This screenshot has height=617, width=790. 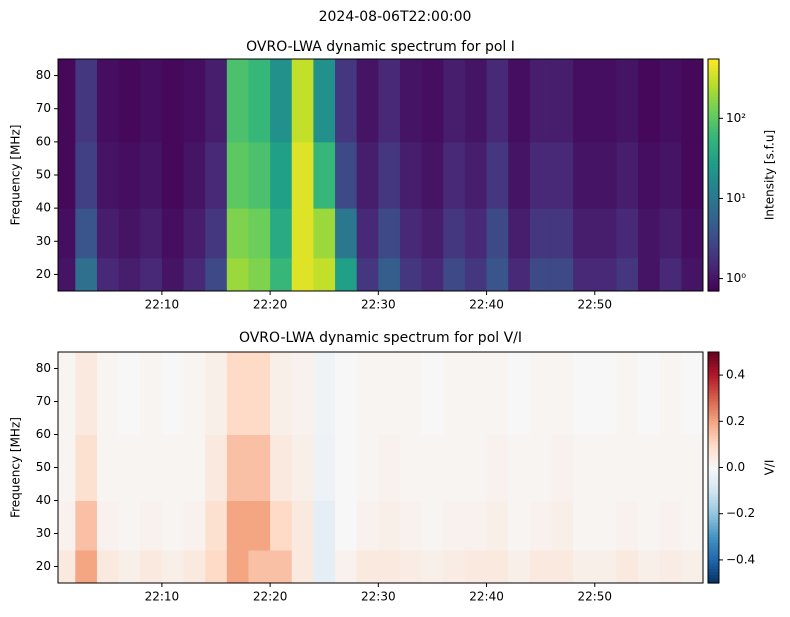 I want to click on y-tick-label: 30, so click(x=43, y=241).